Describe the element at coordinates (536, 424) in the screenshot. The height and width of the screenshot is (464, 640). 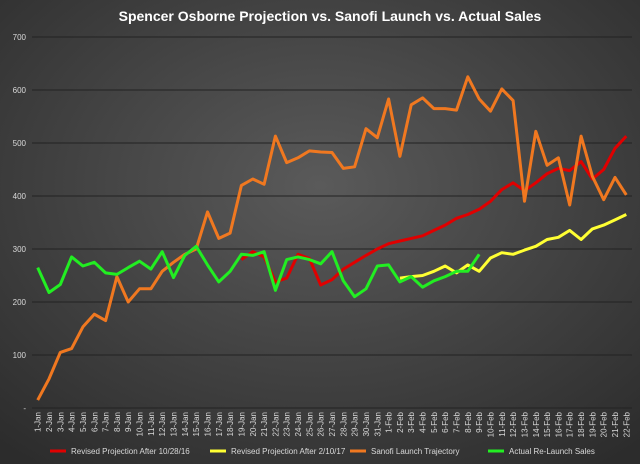
I see `x-tick-label: 14-Feb` at that location.